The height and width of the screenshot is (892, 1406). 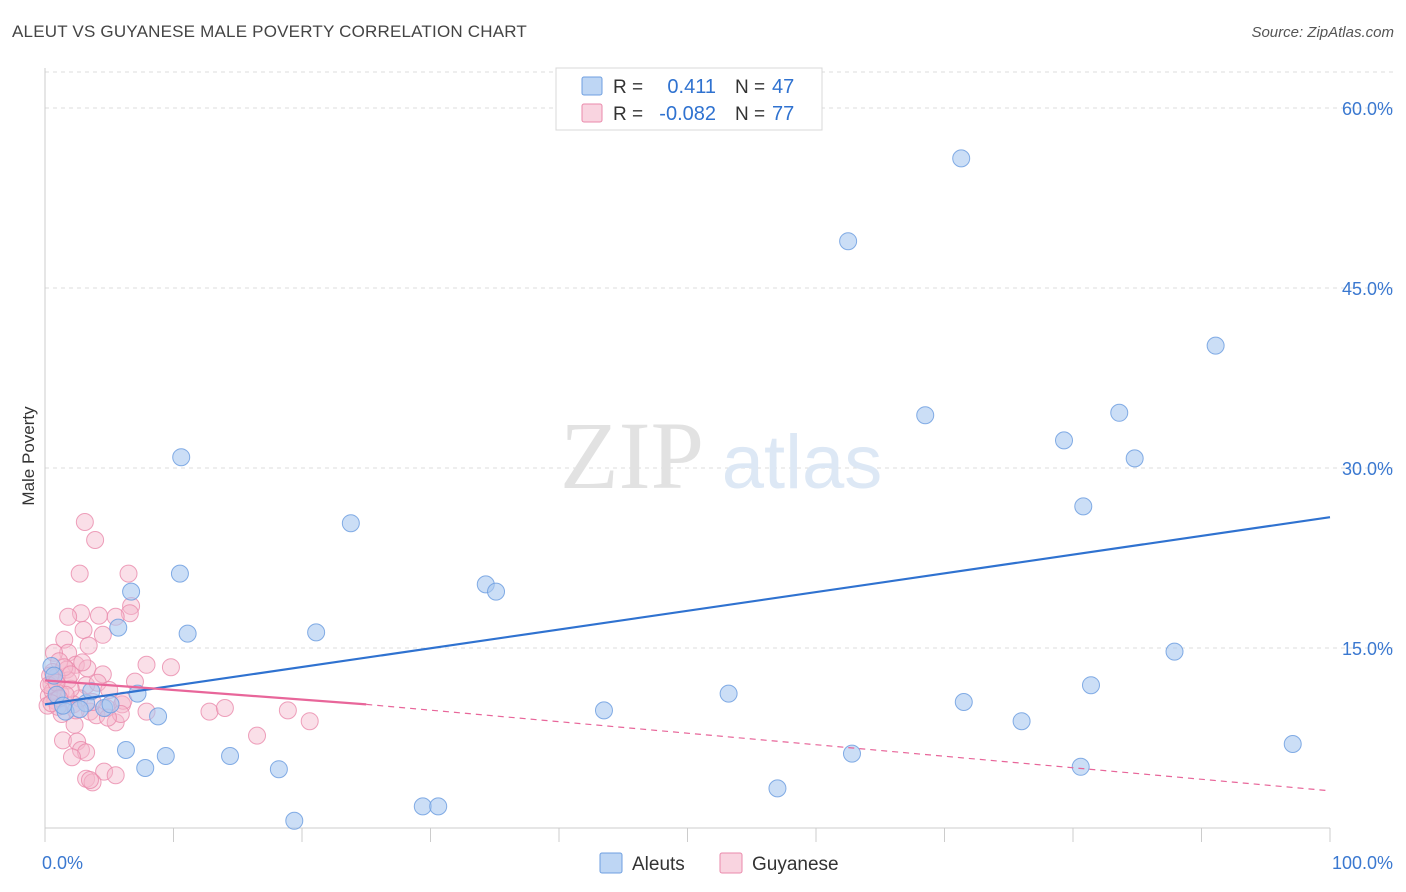 I want to click on legend-swatch-aleut, so click(x=592, y=86).